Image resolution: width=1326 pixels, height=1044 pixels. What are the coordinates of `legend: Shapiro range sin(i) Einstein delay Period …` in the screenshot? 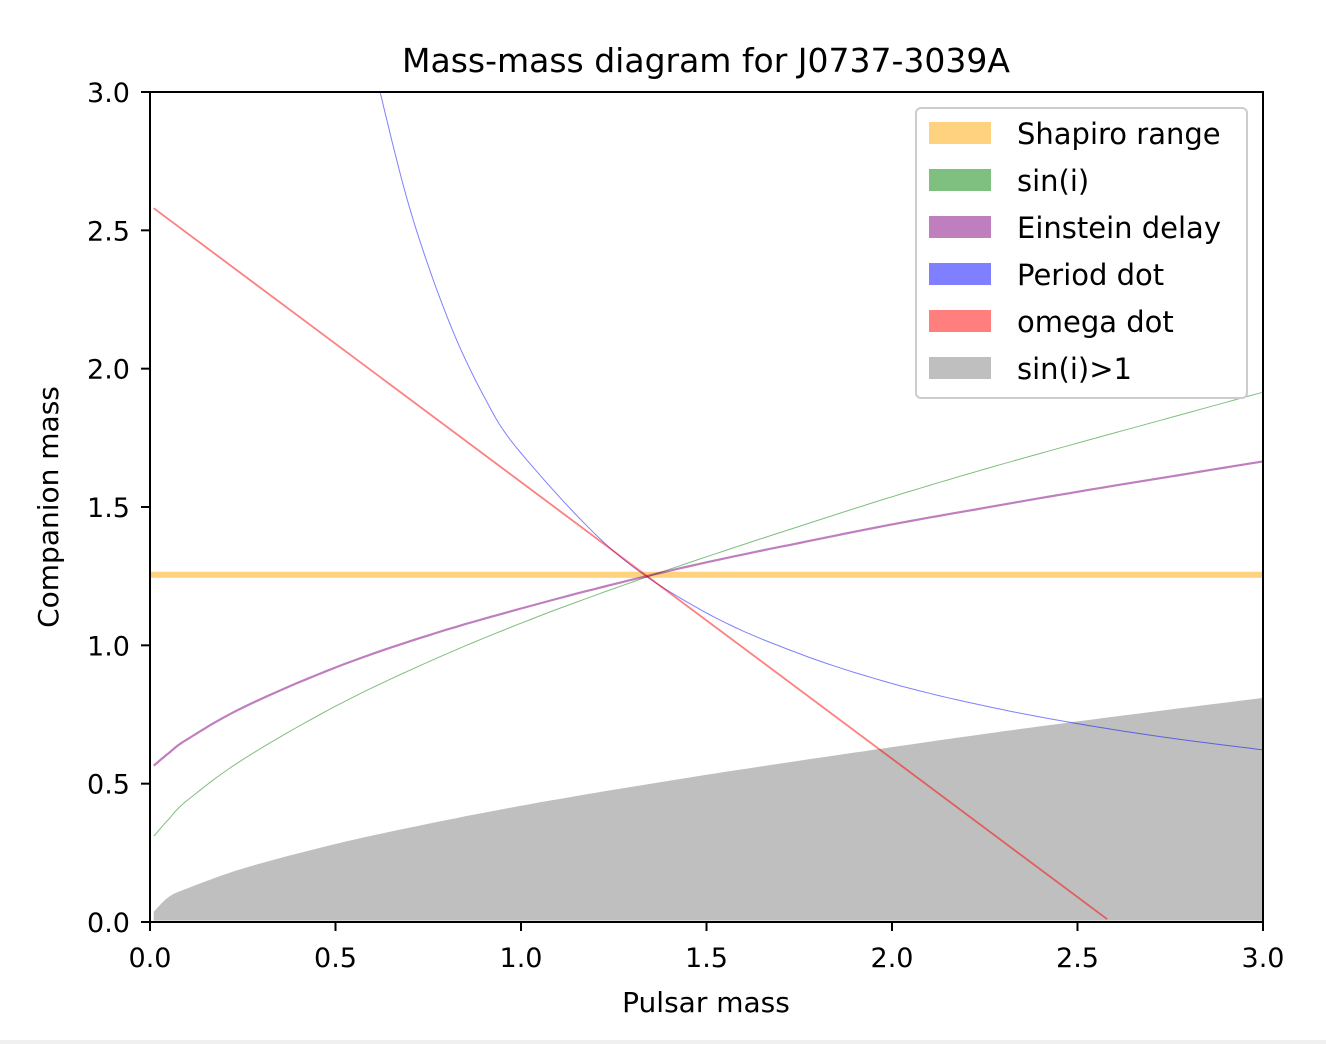 It's located at (1081, 253).